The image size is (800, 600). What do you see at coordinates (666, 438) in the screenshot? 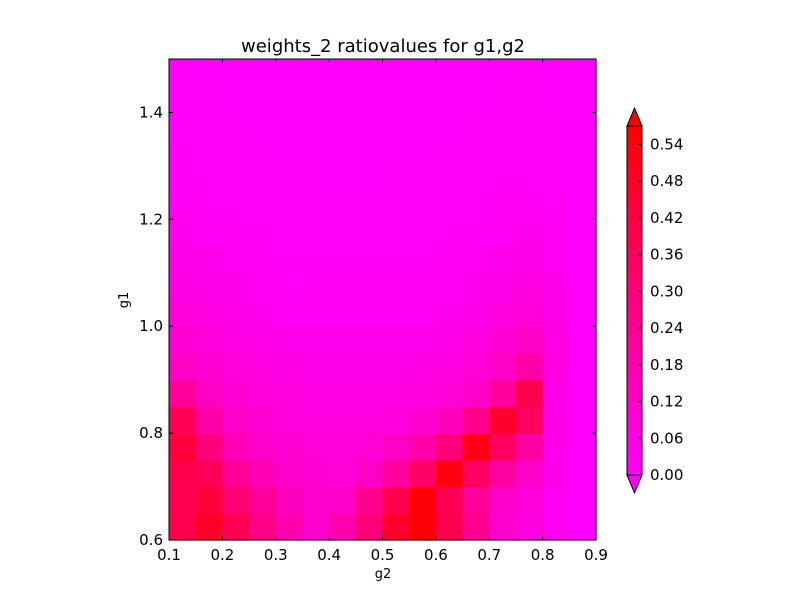
I see `colorbar-tick-label: 0.06` at bounding box center [666, 438].